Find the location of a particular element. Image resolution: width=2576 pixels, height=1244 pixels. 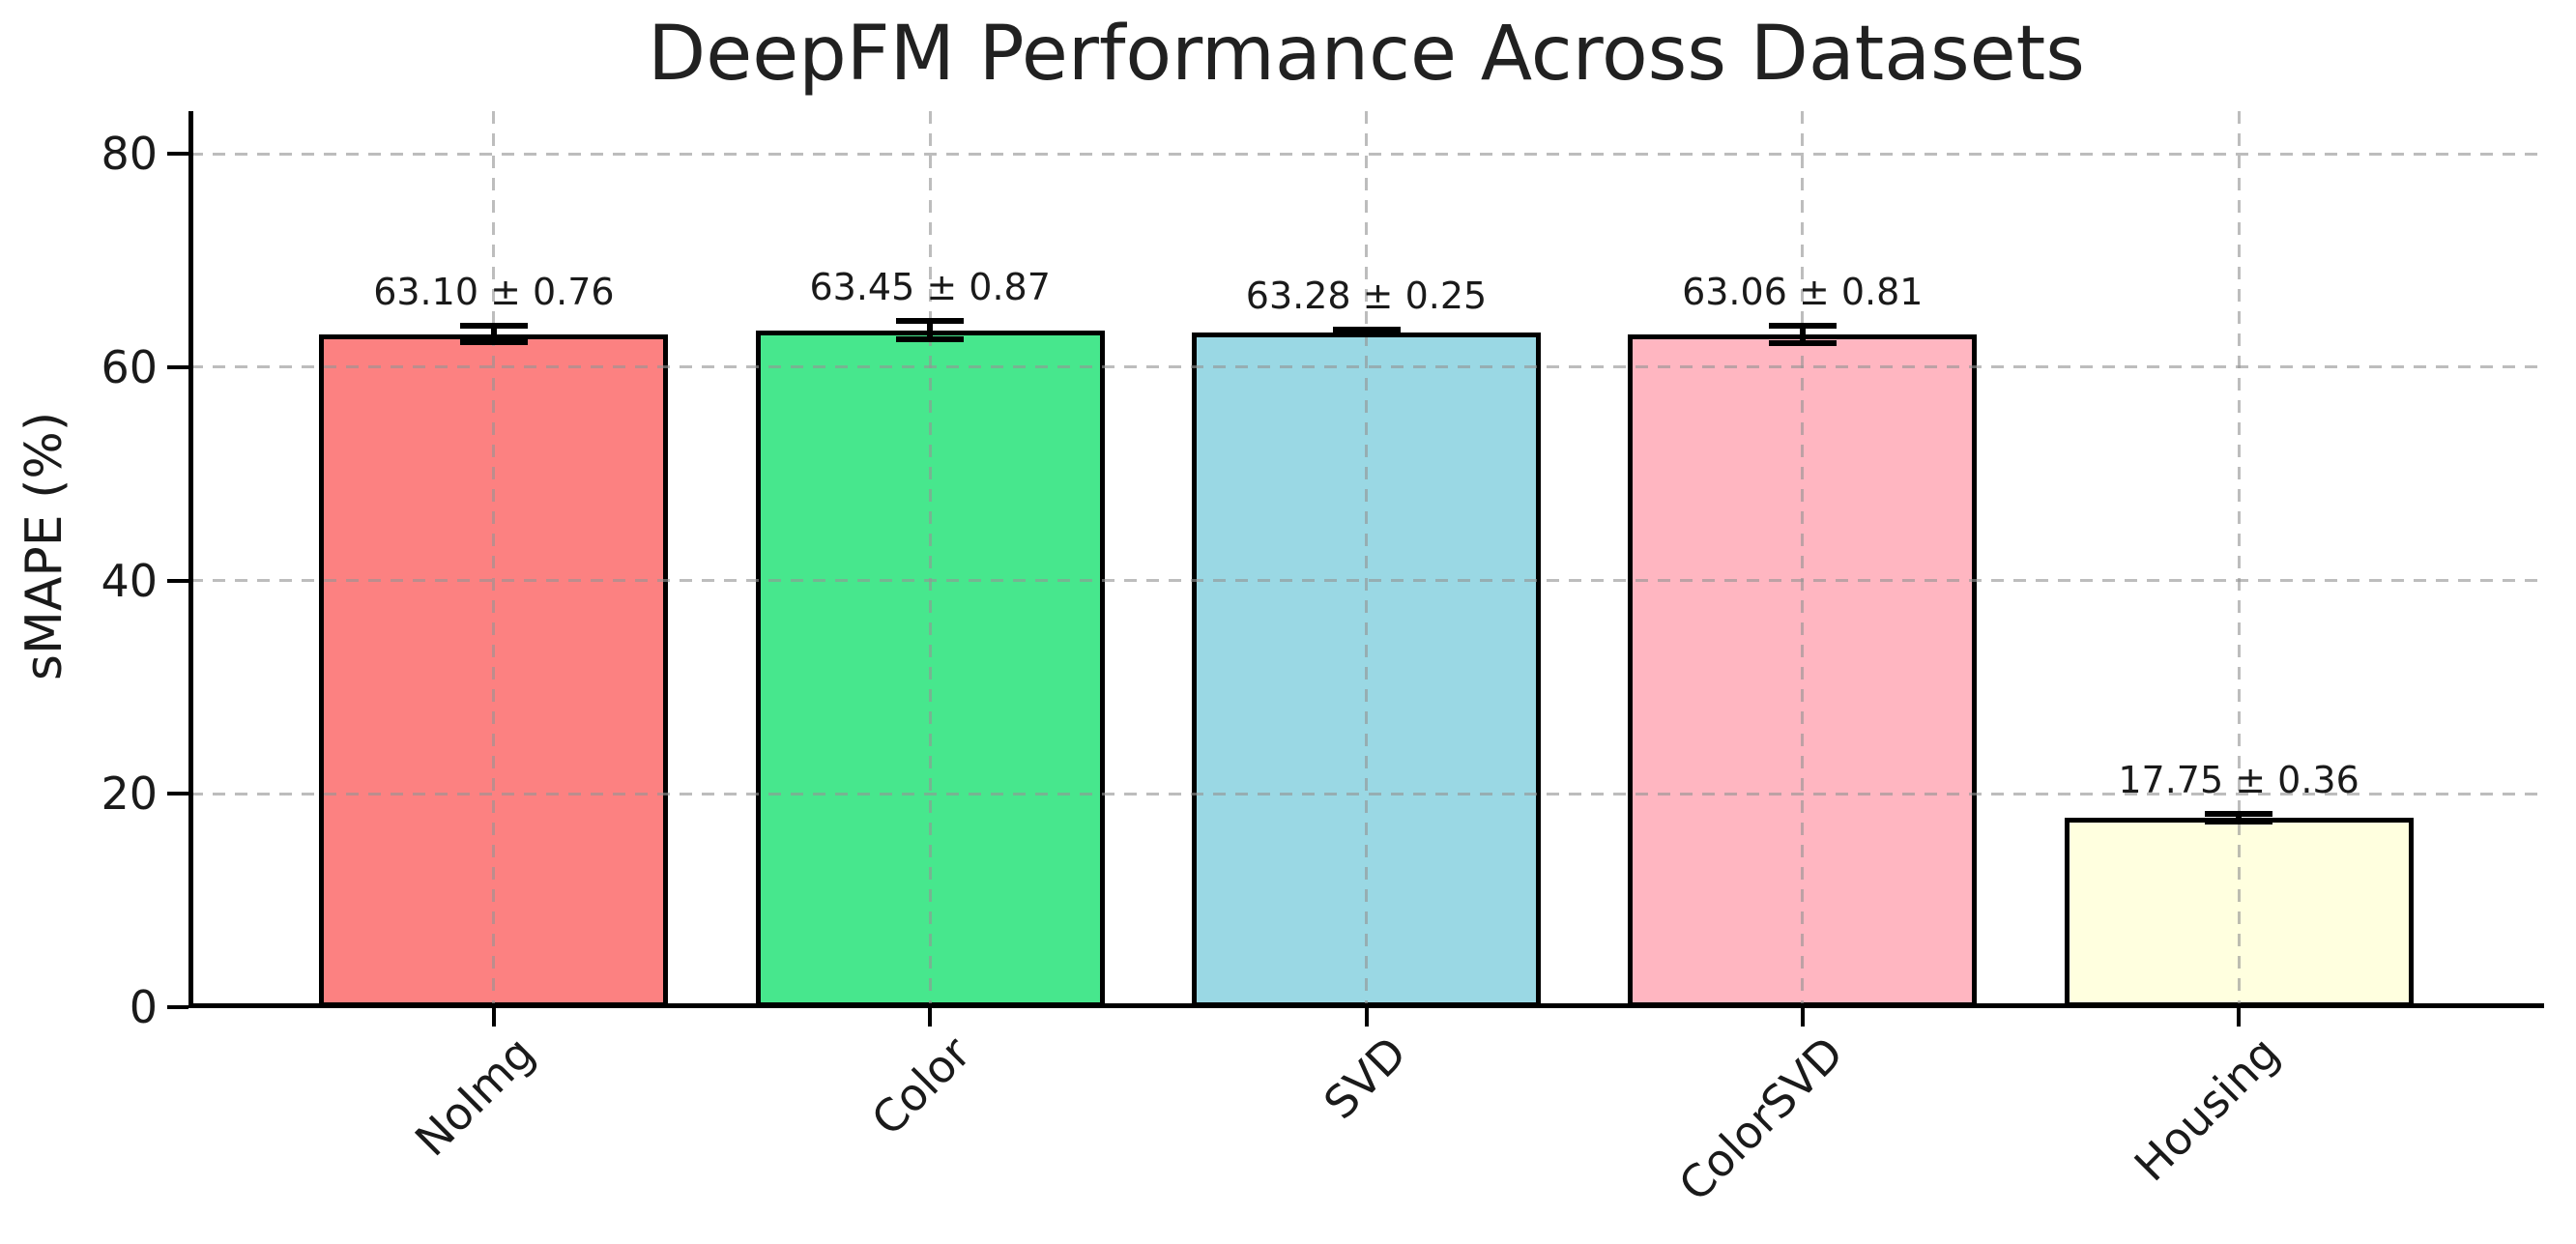

bar-value-label: 63.10 ± 0.76 is located at coordinates (494, 292).